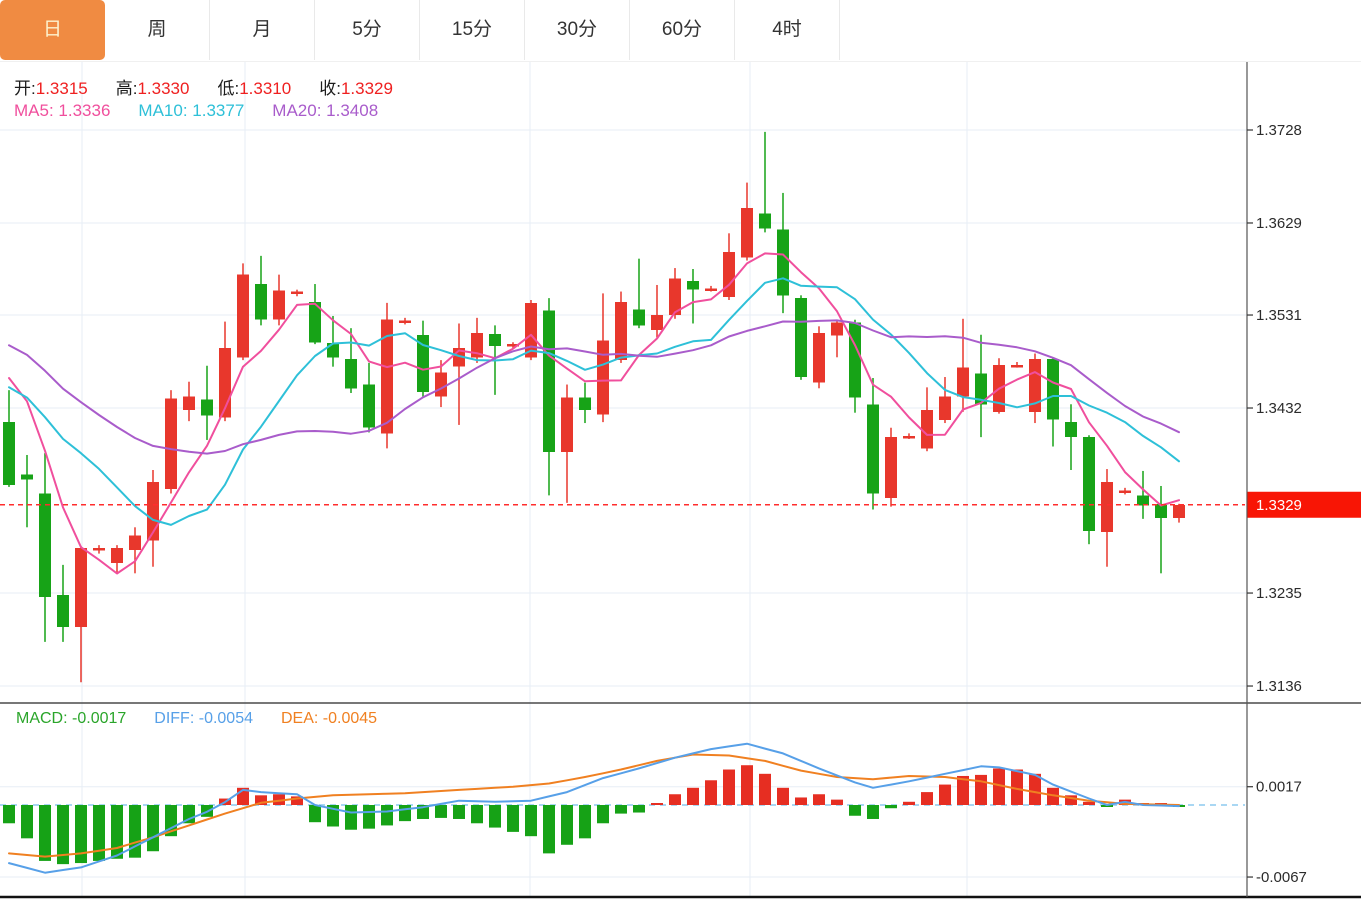 The image size is (1361, 900). I want to click on diff-line, so click(594, 808).